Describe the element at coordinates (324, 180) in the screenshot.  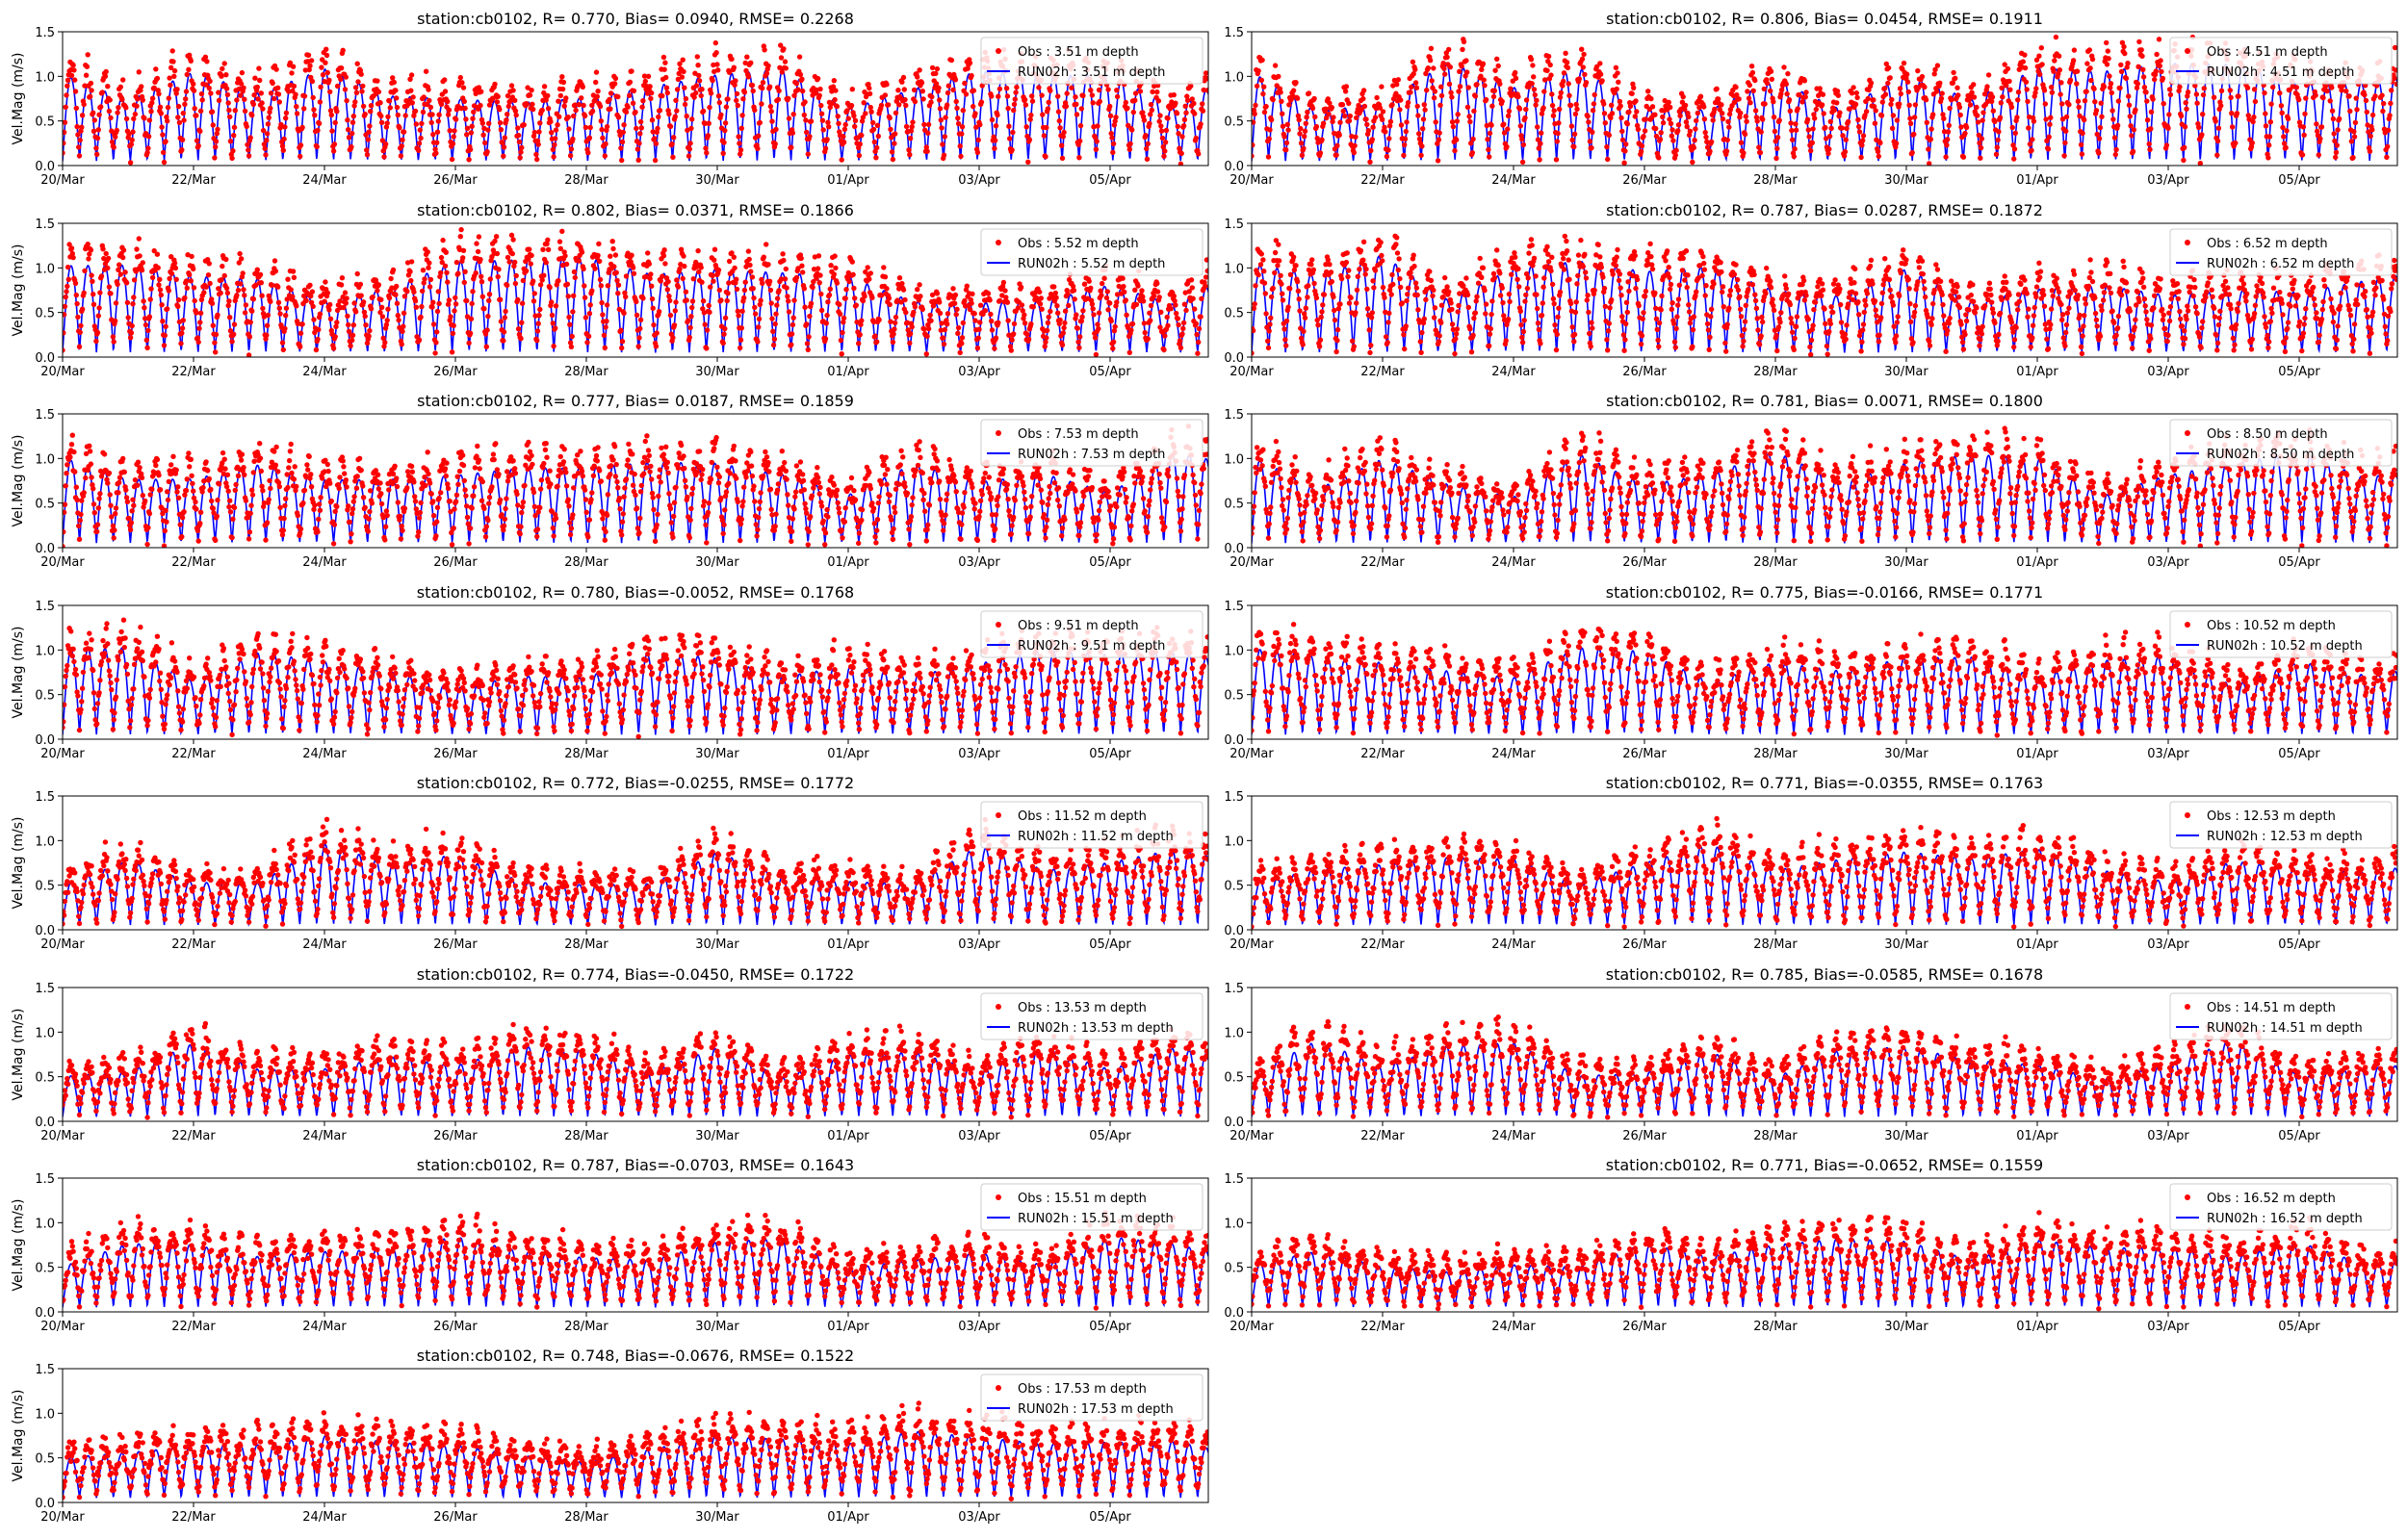
I see `x-tick-label: 24/Mar` at that location.